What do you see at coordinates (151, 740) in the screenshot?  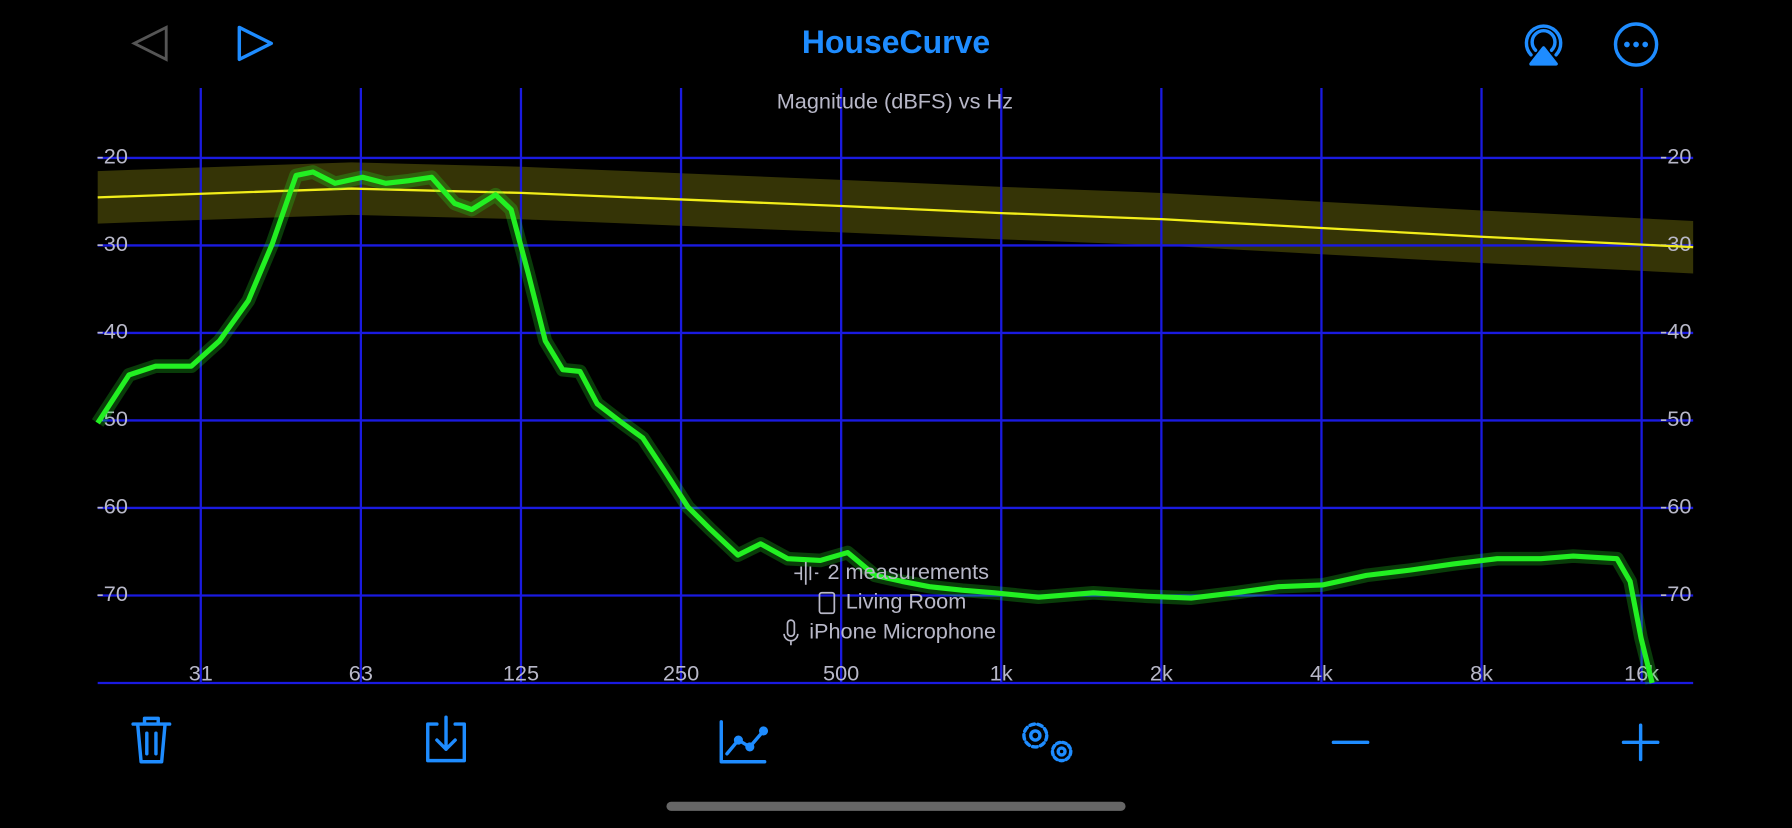 I see `delete-button` at bounding box center [151, 740].